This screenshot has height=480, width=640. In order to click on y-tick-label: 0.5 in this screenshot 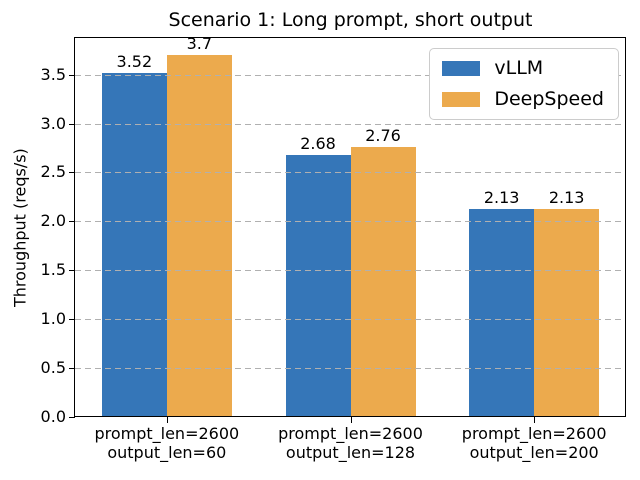, I will do `click(53, 368)`.